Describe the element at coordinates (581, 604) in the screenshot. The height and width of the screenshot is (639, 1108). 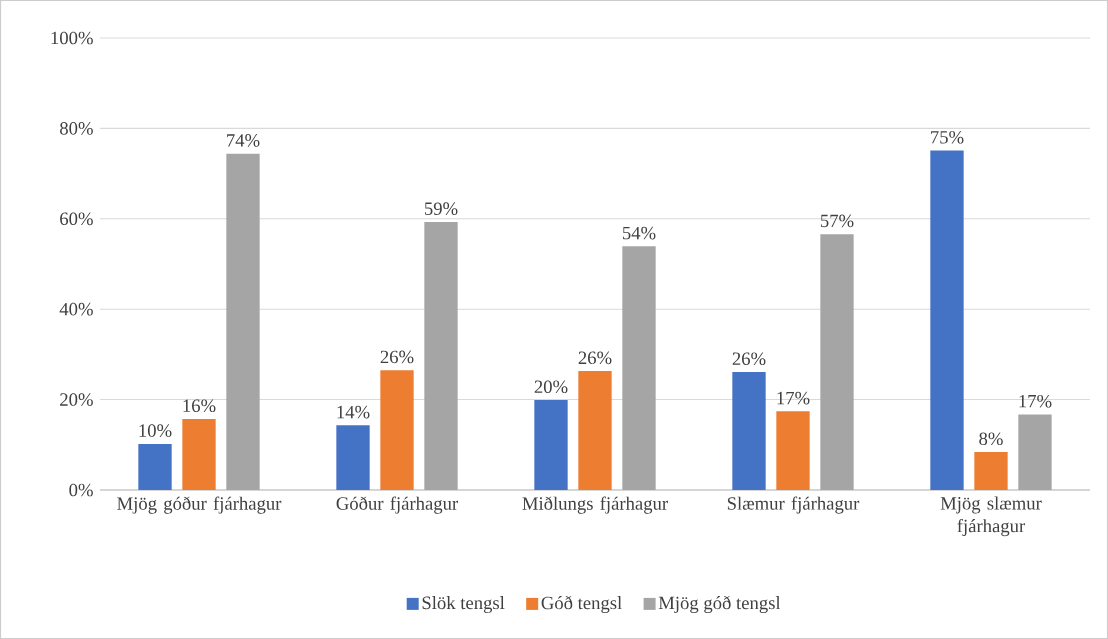
I see `legend-label: Góð tengsl` at that location.